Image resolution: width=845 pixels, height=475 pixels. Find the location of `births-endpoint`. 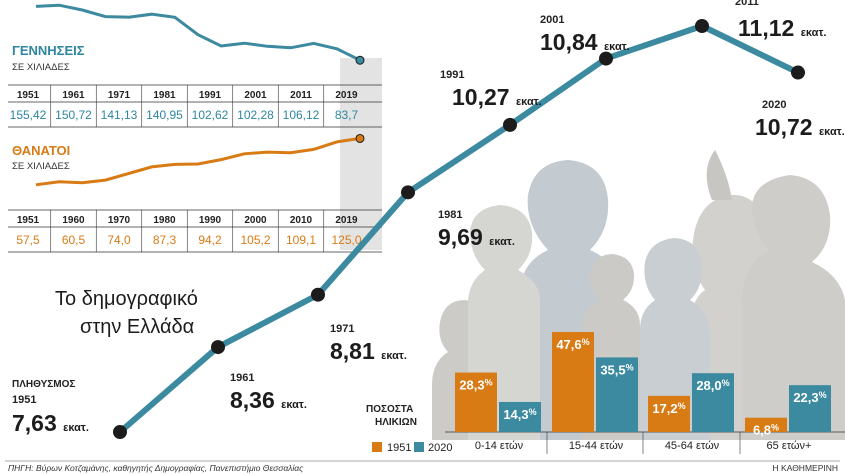

births-endpoint is located at coordinates (360, 60).